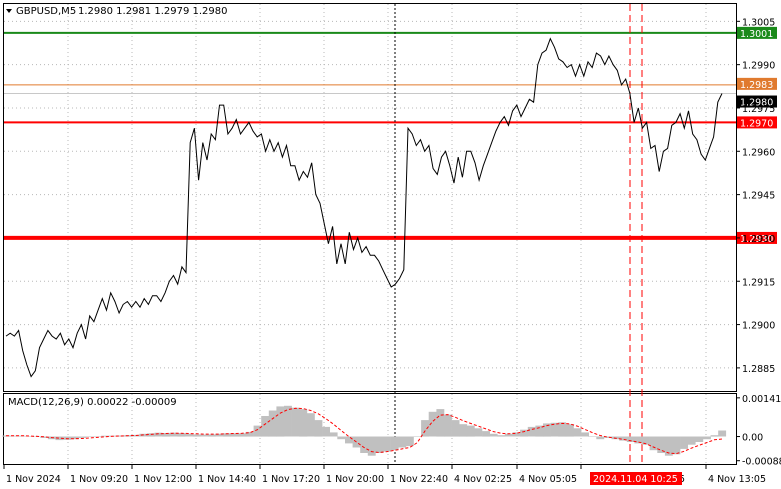 The width and height of the screenshot is (781, 489). I want to click on x-tick-label: 1 Nov 2024, so click(33, 479).